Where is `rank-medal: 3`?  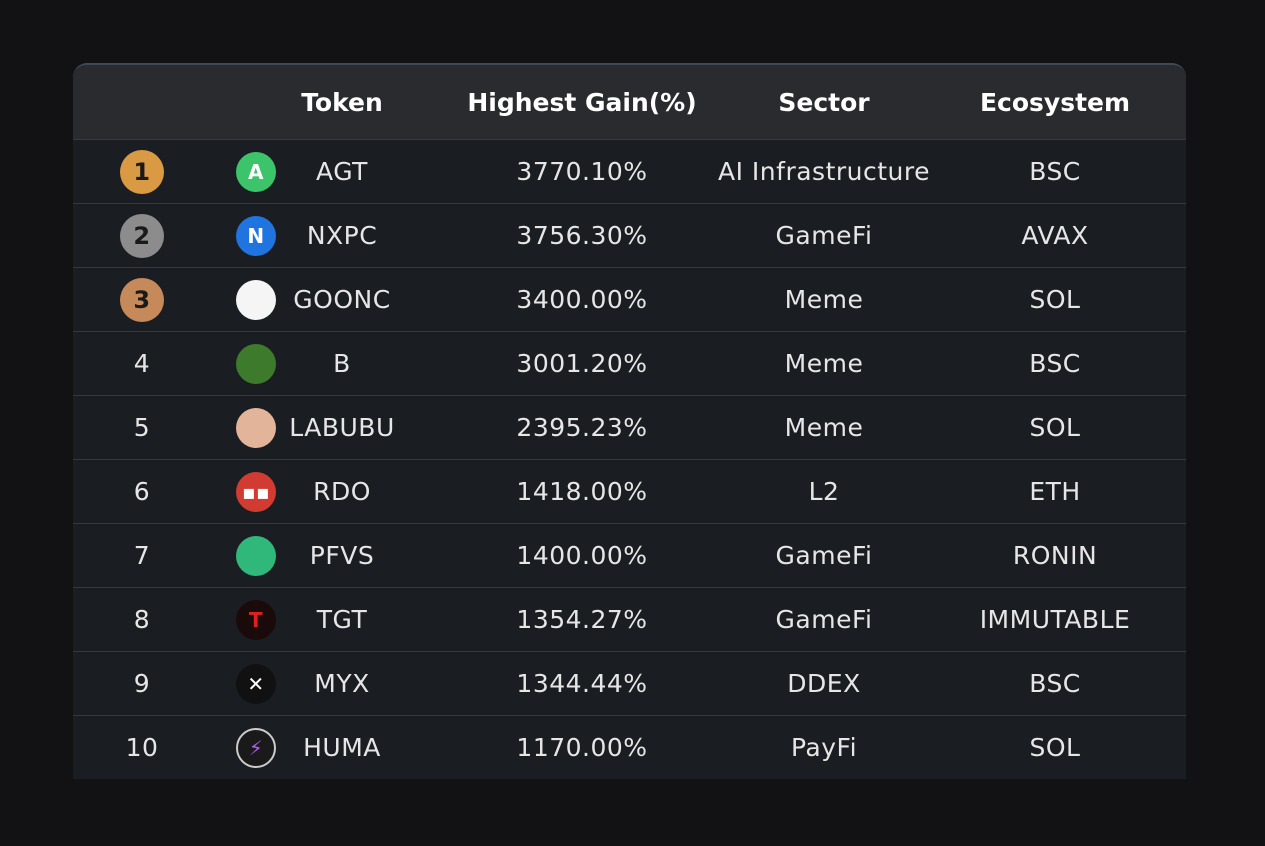 rank-medal: 3 is located at coordinates (142, 299).